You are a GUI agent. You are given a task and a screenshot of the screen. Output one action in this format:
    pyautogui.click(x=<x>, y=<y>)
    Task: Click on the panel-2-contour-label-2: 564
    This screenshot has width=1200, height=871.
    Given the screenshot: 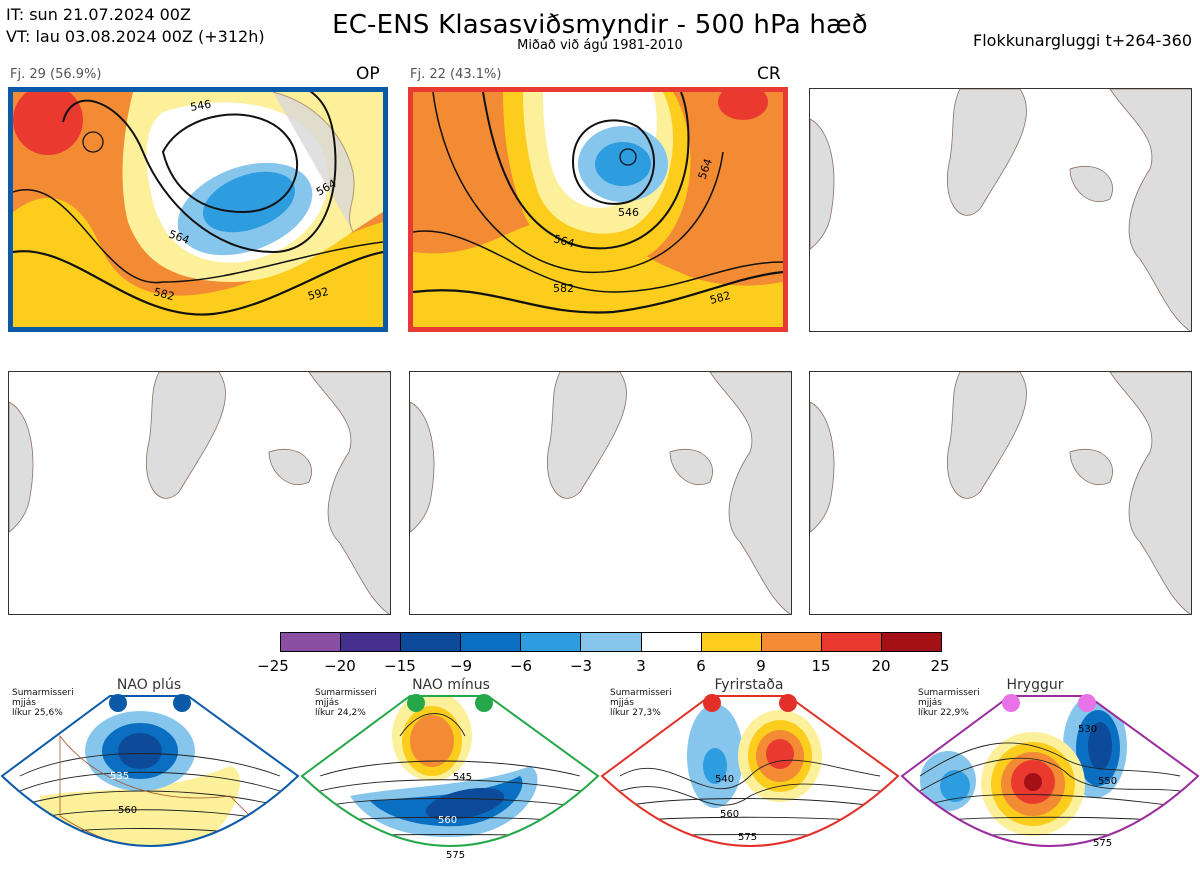 What is the action you would take?
    pyautogui.click(x=564, y=241)
    